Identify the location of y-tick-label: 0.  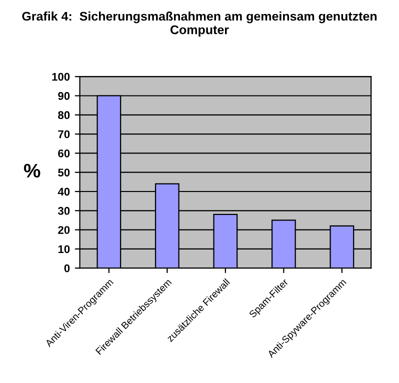
(67, 268).